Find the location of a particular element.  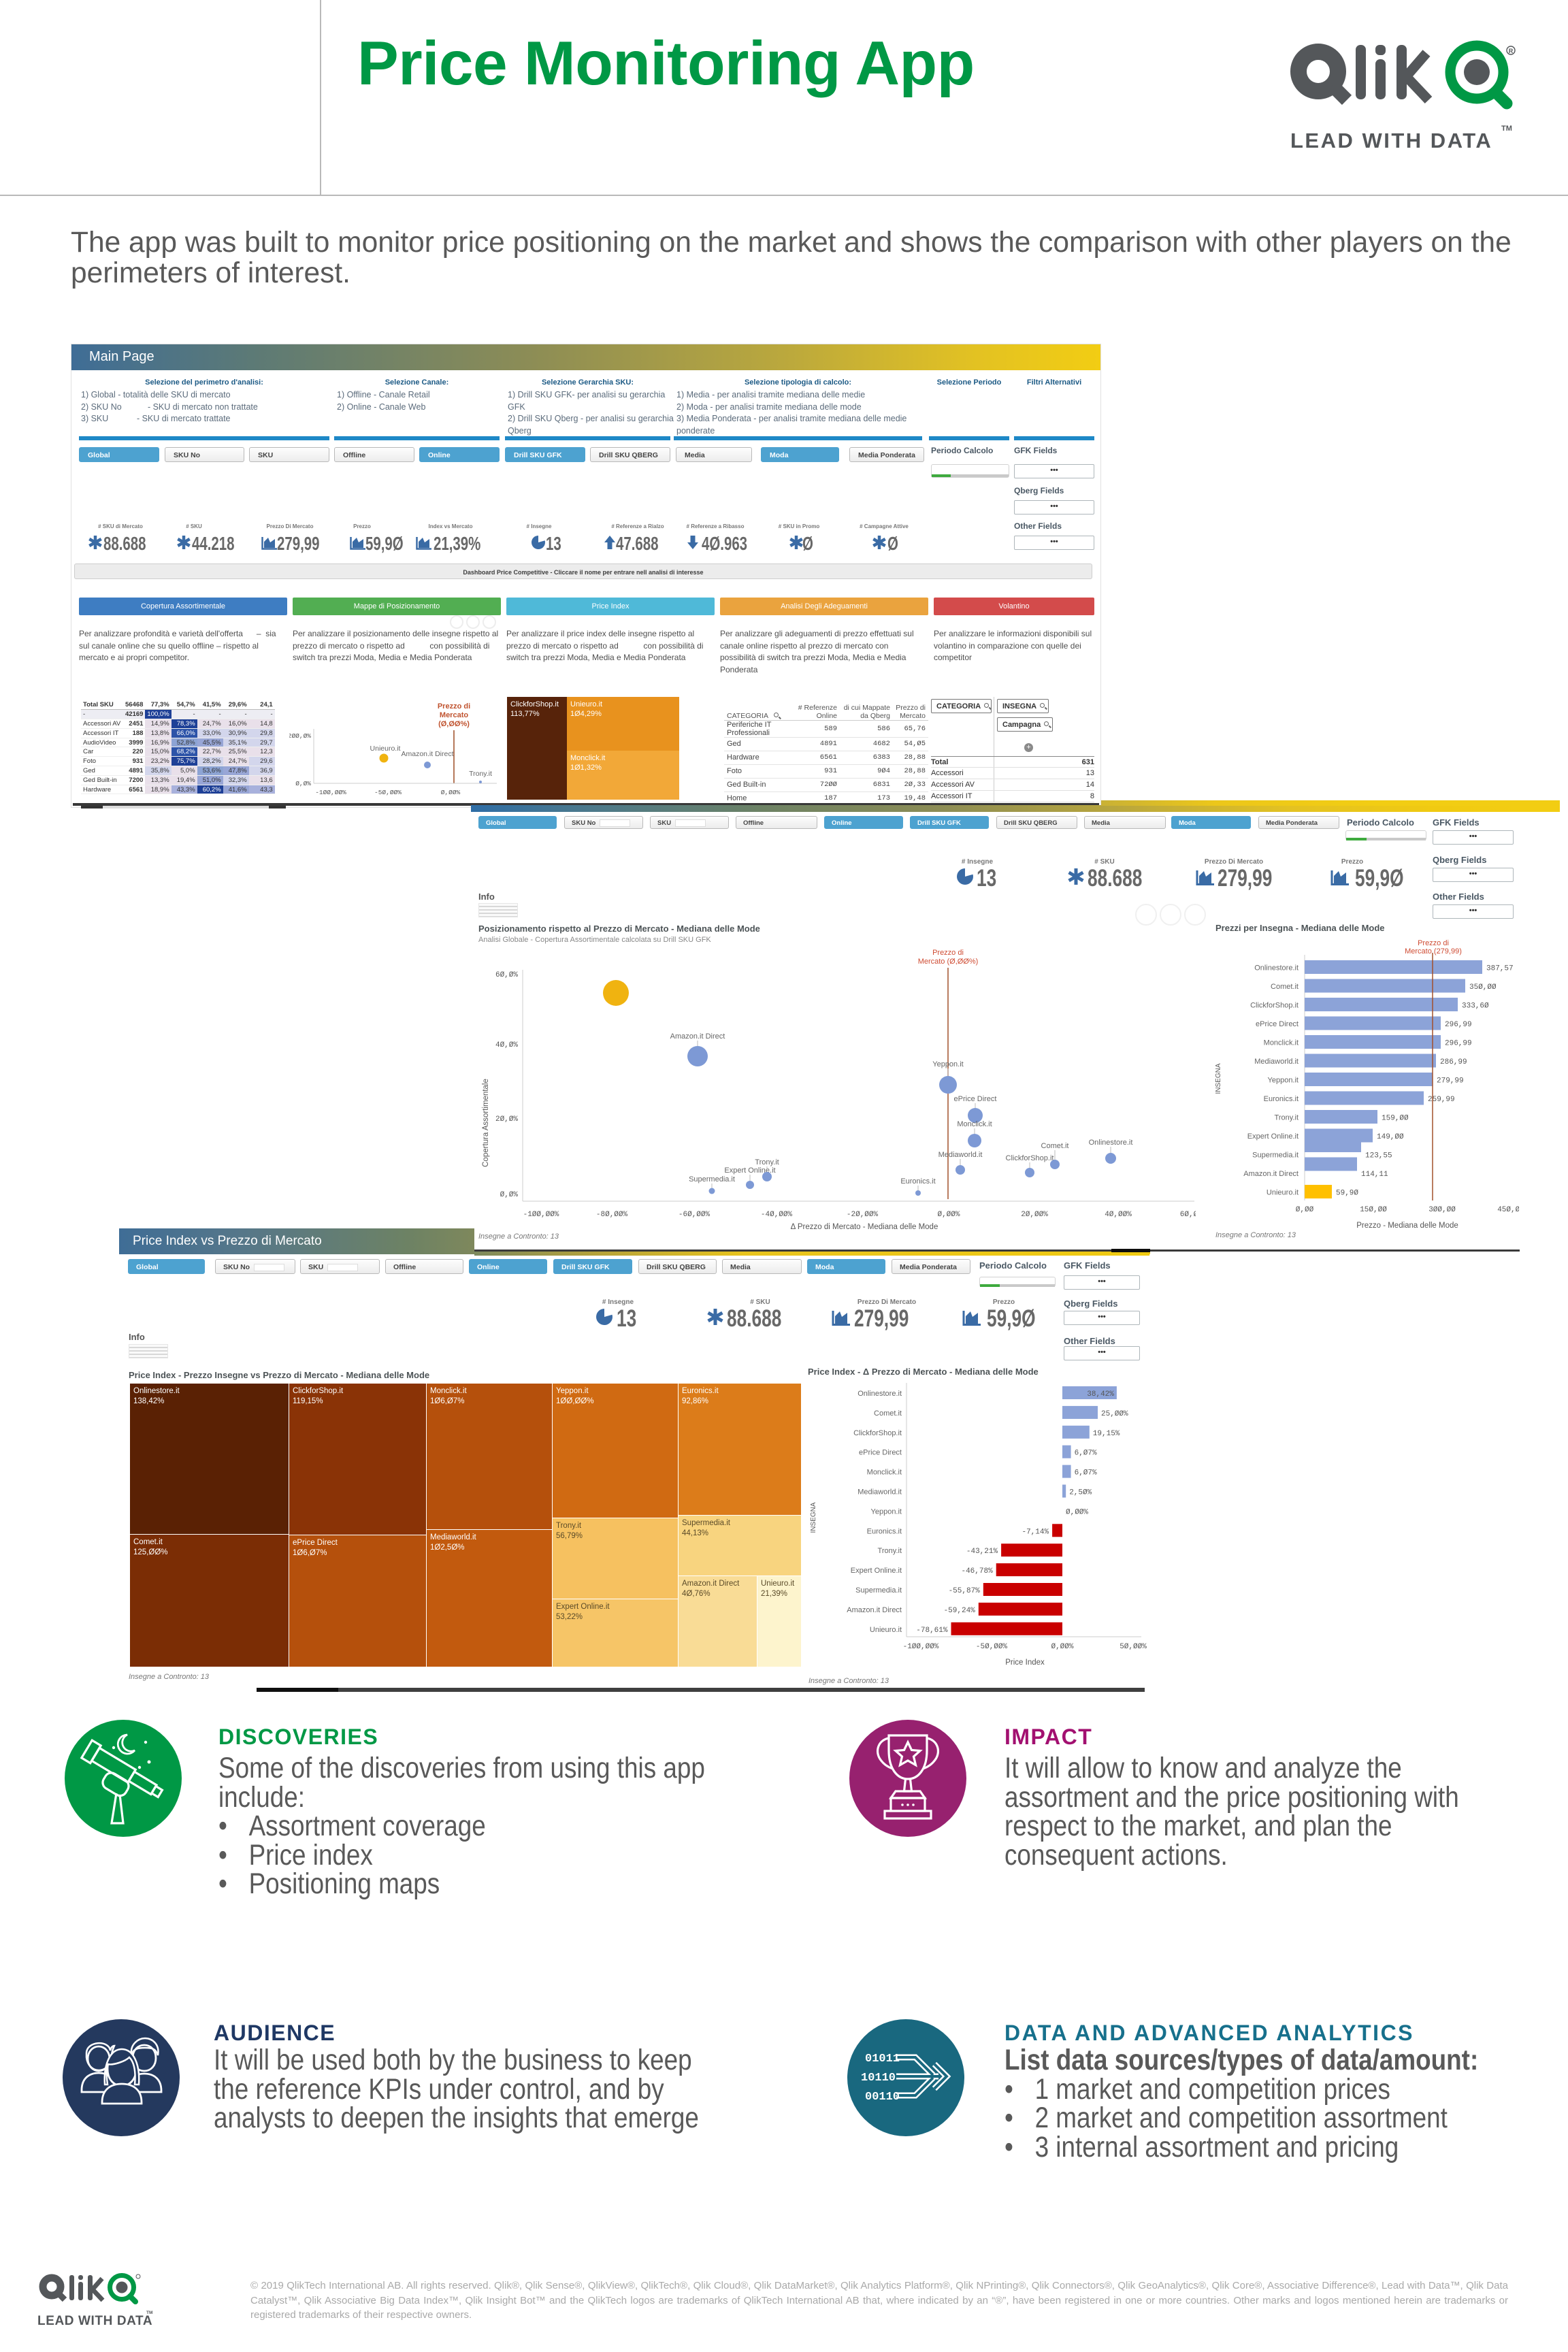

svg-text: 2Ø,Ø% is located at coordinates (507, 1119).